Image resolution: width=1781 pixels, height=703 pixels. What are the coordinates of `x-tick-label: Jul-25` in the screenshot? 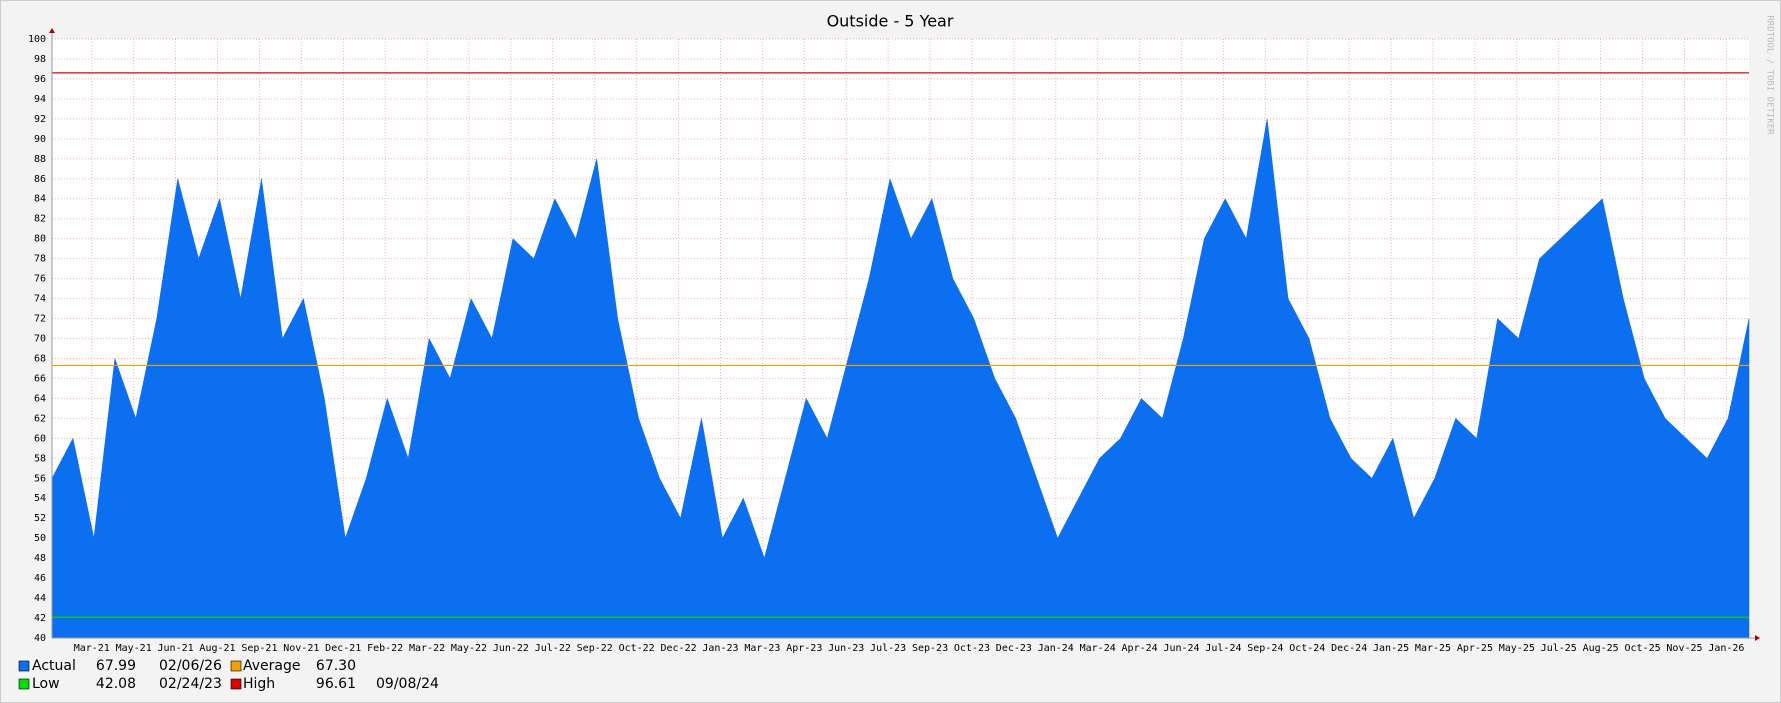 It's located at (1559, 648).